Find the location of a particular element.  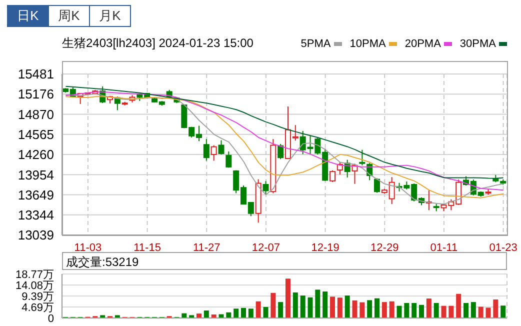

y-tick-label: 14260 is located at coordinates (36, 154).